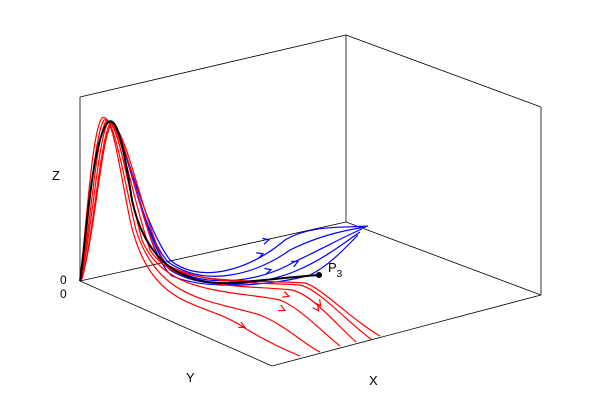 This screenshot has width=599, height=409. Describe the element at coordinates (63, 280) in the screenshot. I see `z-tick-label: 0` at that location.